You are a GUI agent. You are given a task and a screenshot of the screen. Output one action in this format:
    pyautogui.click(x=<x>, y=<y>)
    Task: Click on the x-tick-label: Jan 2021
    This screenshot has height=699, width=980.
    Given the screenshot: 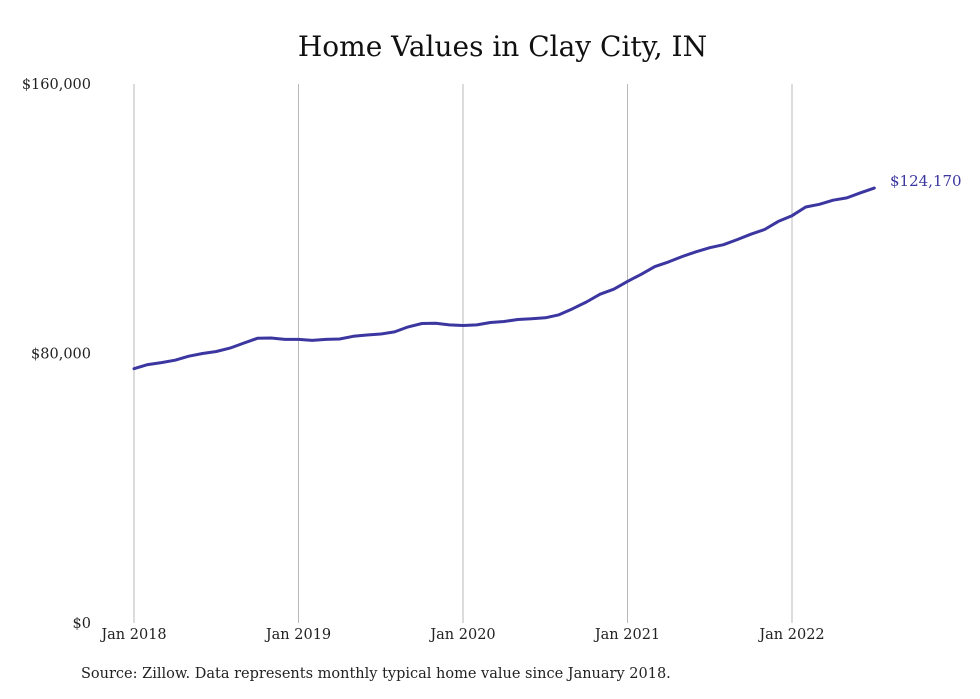 What is the action you would take?
    pyautogui.click(x=626, y=635)
    